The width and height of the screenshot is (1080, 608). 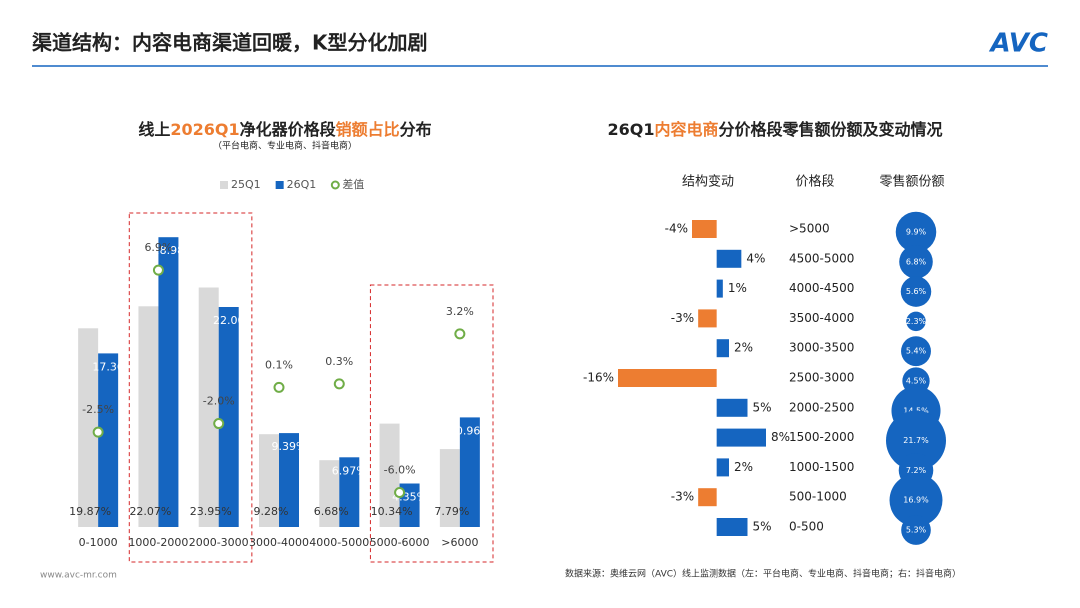 What do you see at coordinates (686, 129) in the screenshot?
I see `title-segment: 内容电商` at bounding box center [686, 129].